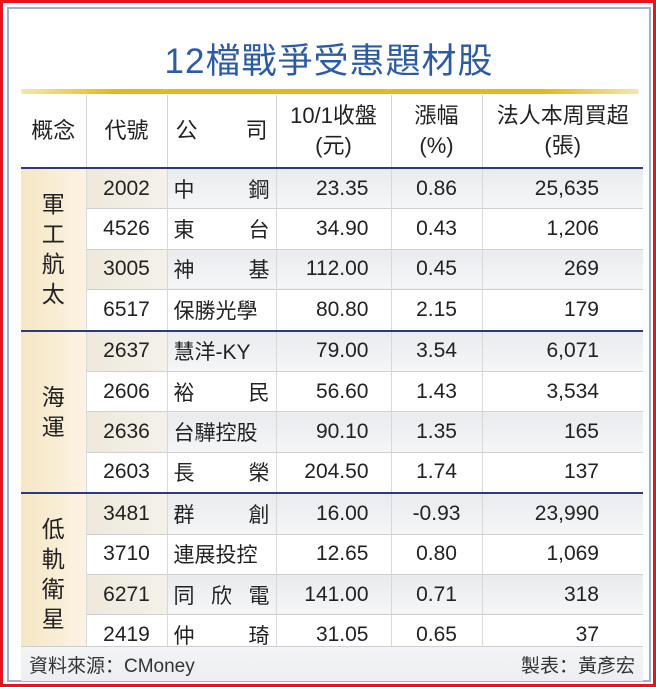  Describe the element at coordinates (562, 594) in the screenshot. I see `net-buy-cell: 318` at that location.